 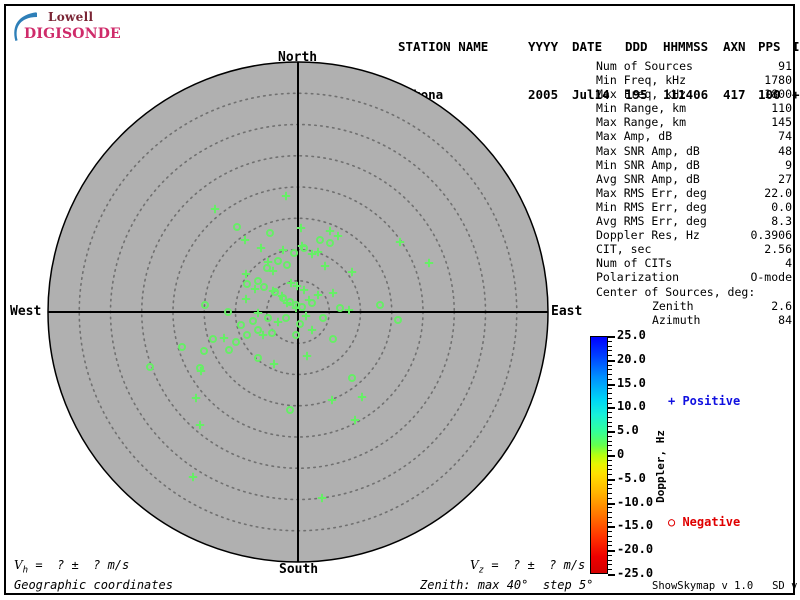 I want to click on stat-row: Max Freq, kHz 1800, so click(x=694, y=94).